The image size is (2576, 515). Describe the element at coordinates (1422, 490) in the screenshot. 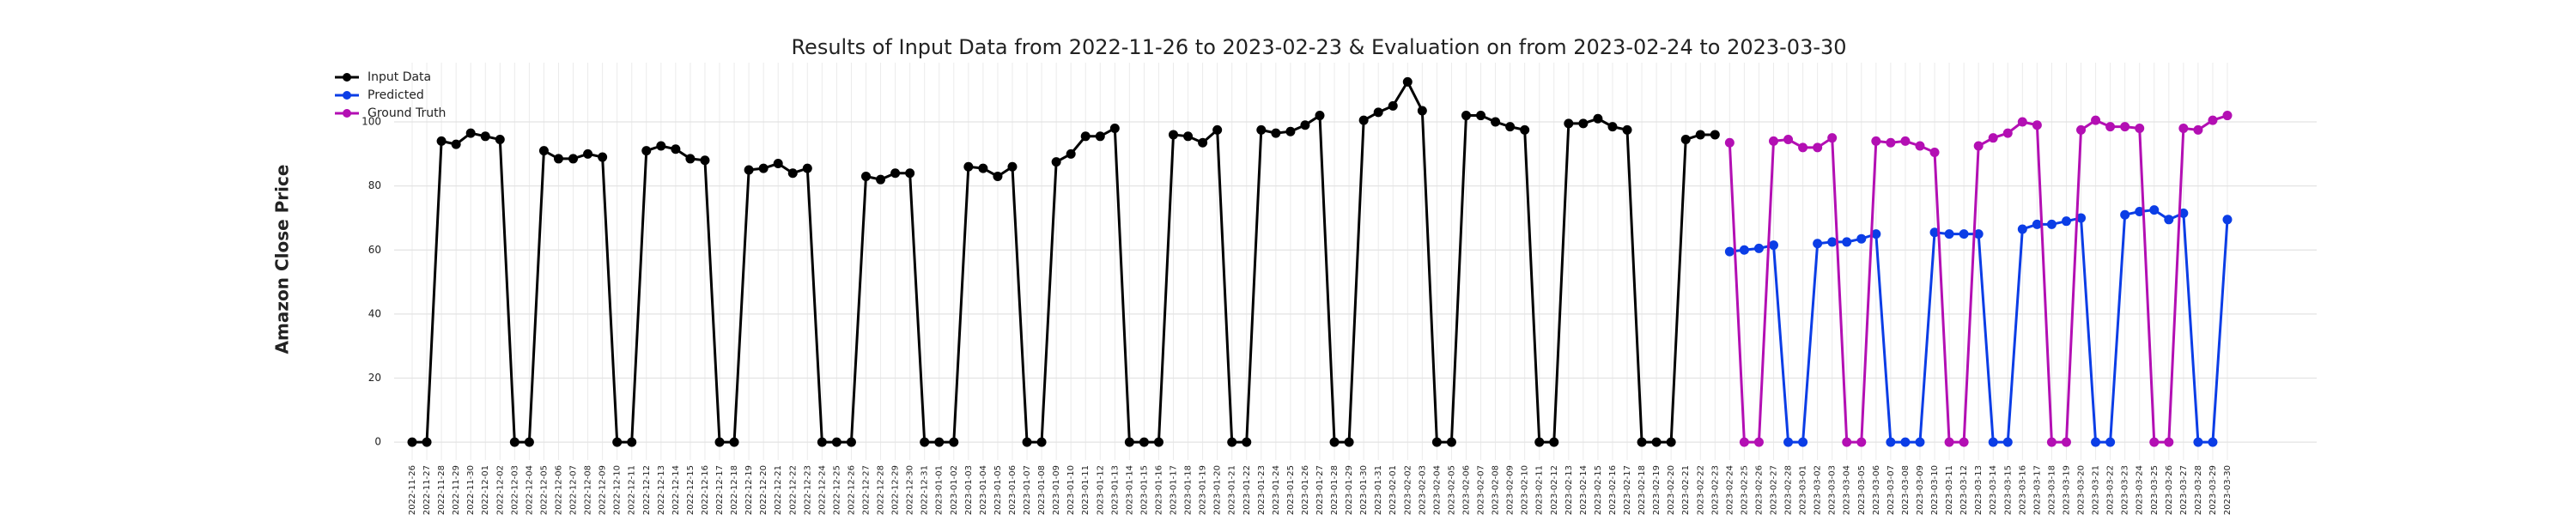

I see `x-tick-label: 2023-02-03` at that location.